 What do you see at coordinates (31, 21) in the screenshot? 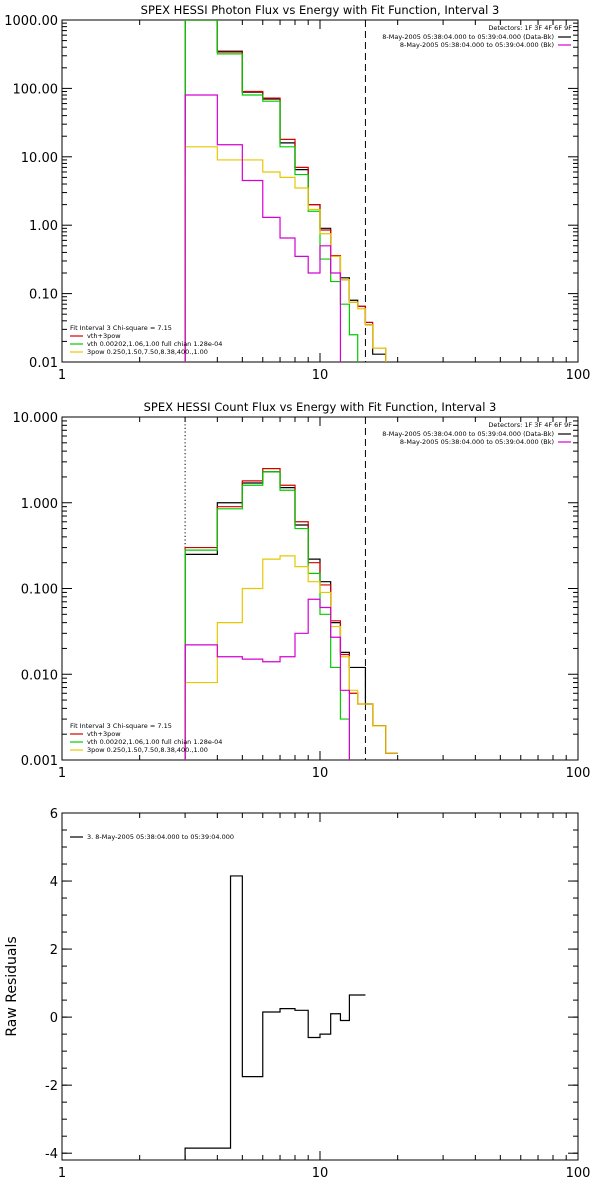
I see `y-tick-label: 1000.00` at bounding box center [31, 21].